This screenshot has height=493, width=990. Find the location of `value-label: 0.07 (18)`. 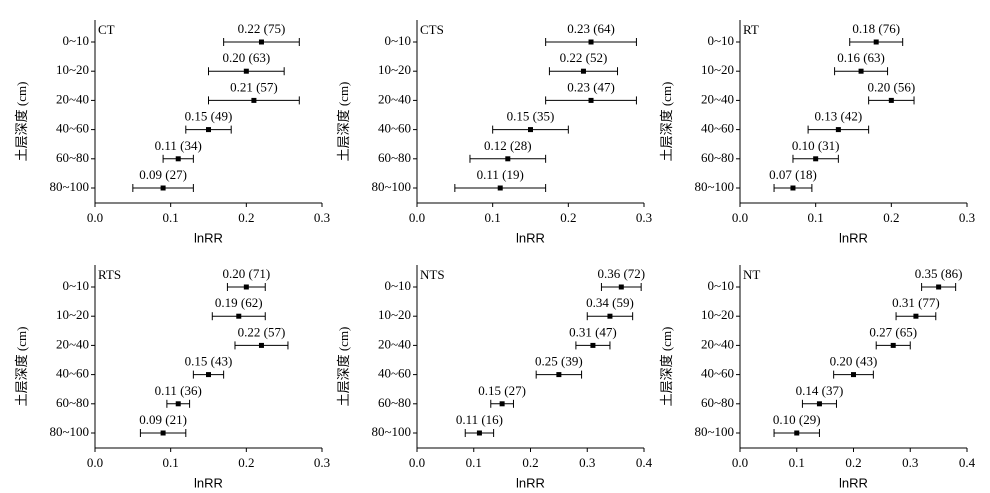

value-label: 0.07 (18) is located at coordinates (793, 174).